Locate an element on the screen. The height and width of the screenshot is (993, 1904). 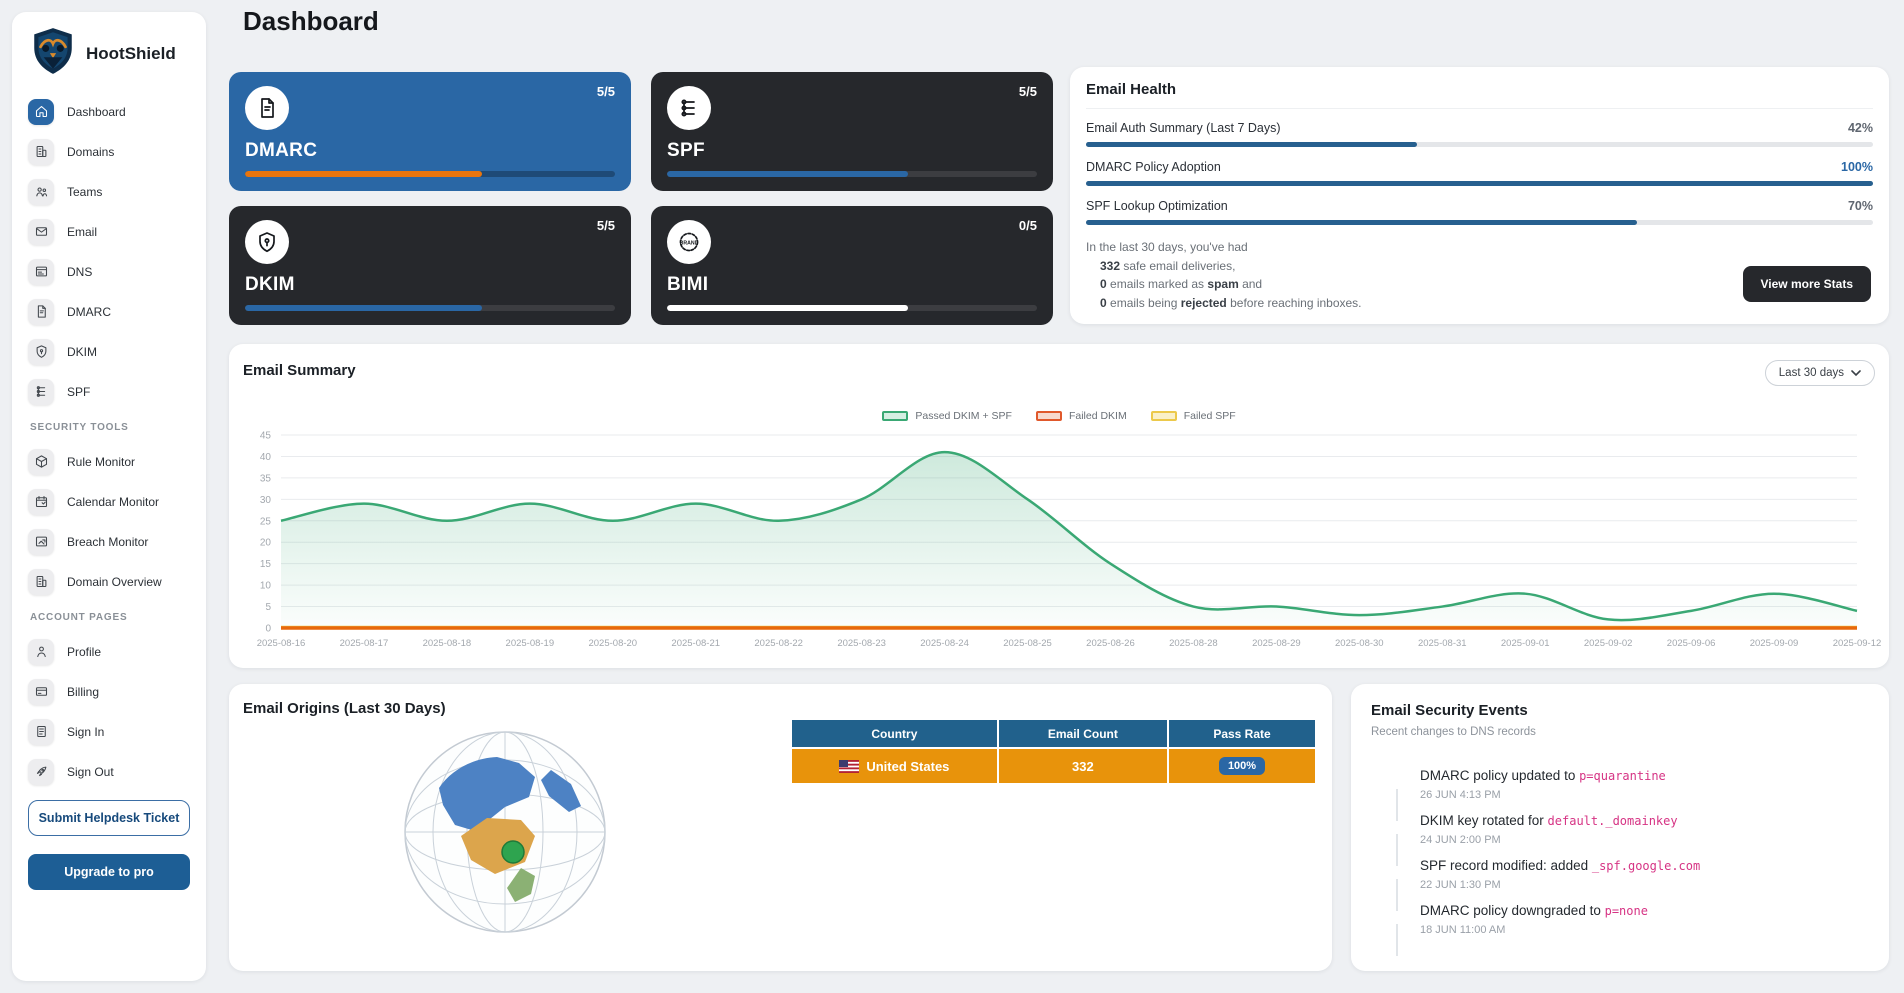
svg-text: 2025-08-23 is located at coordinates (861, 643).